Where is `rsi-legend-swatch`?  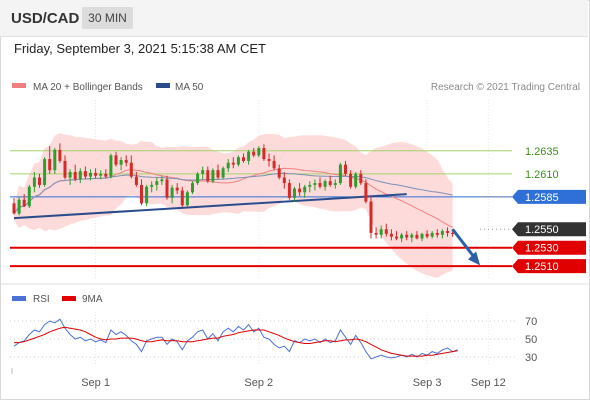 rsi-legend-swatch is located at coordinates (19, 298).